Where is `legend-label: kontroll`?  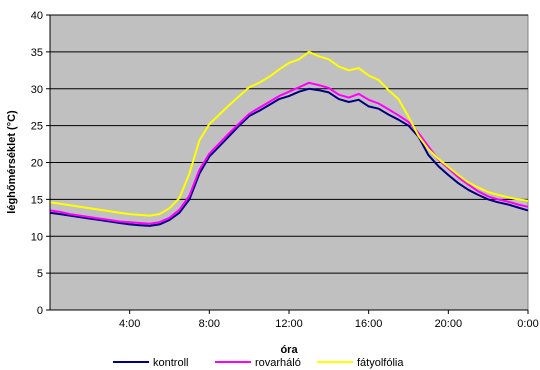
legend-label: kontroll is located at coordinates (170, 363).